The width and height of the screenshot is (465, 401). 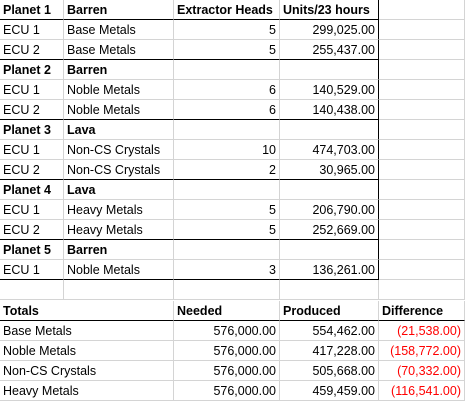 I want to click on cell: 459,459.00, so click(x=329, y=391).